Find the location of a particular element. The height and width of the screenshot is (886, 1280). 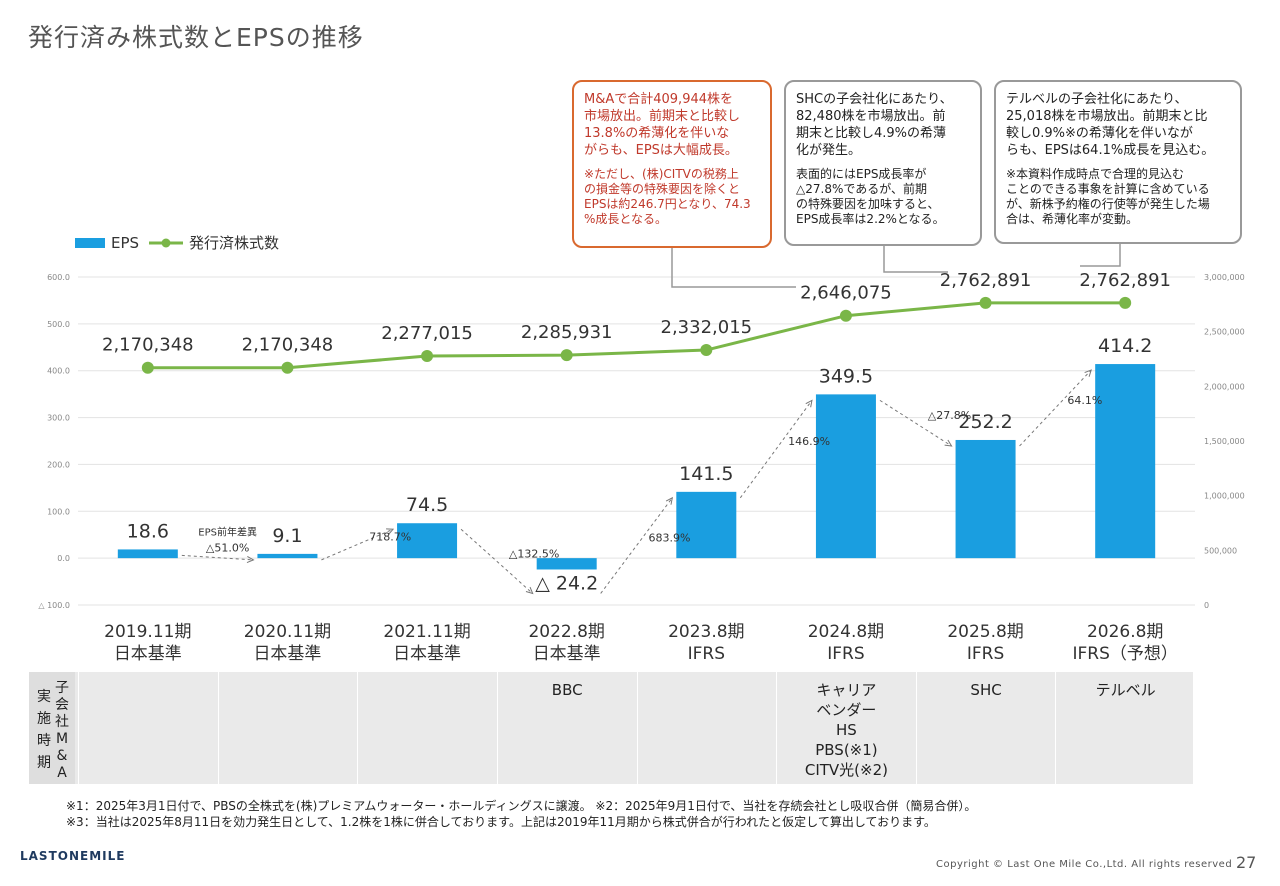

ma-header-column: 子会社 M & A is located at coordinates (62, 731).